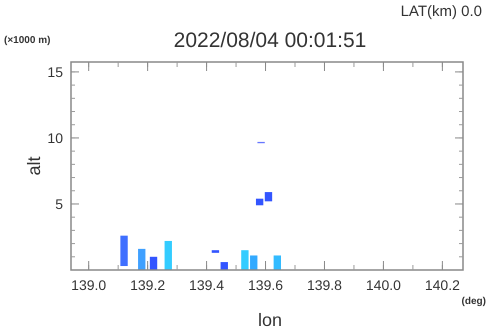 This screenshot has height=331, width=490. What do you see at coordinates (34, 166) in the screenshot?
I see `y-axis-title: alt` at bounding box center [34, 166].